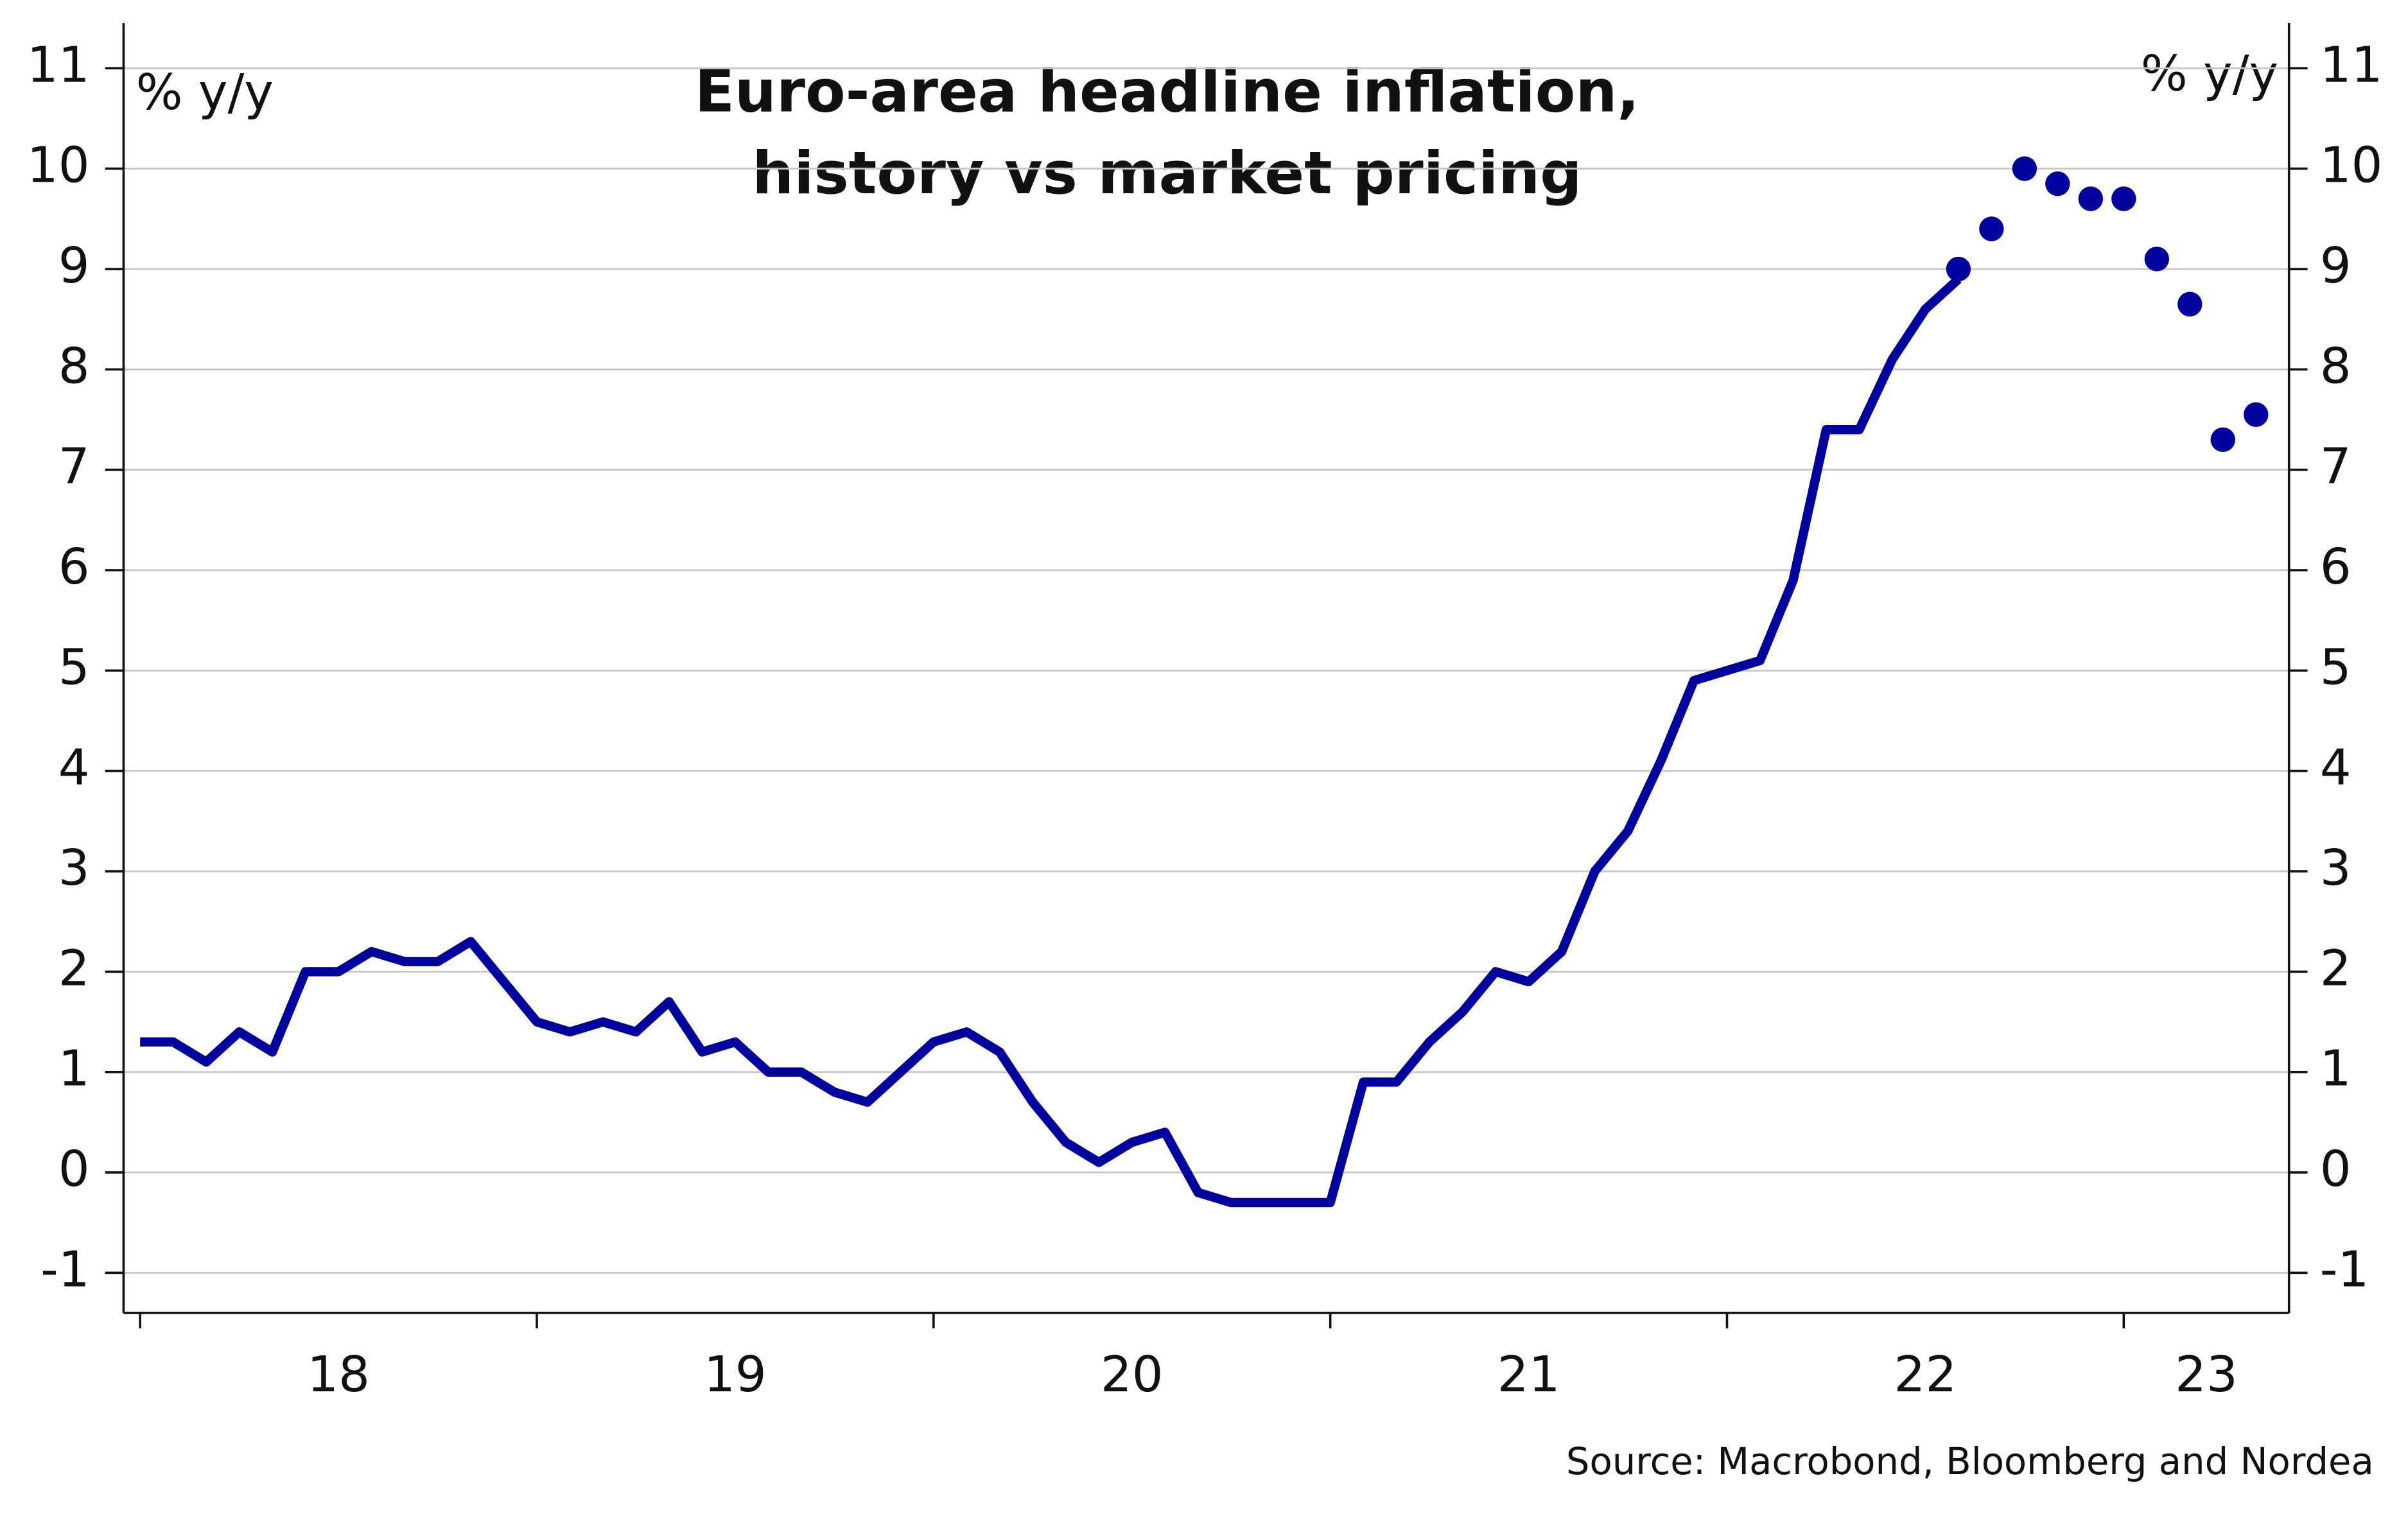  Describe the element at coordinates (2351, 65) in the screenshot. I see `y2-tick-label: 11` at that location.